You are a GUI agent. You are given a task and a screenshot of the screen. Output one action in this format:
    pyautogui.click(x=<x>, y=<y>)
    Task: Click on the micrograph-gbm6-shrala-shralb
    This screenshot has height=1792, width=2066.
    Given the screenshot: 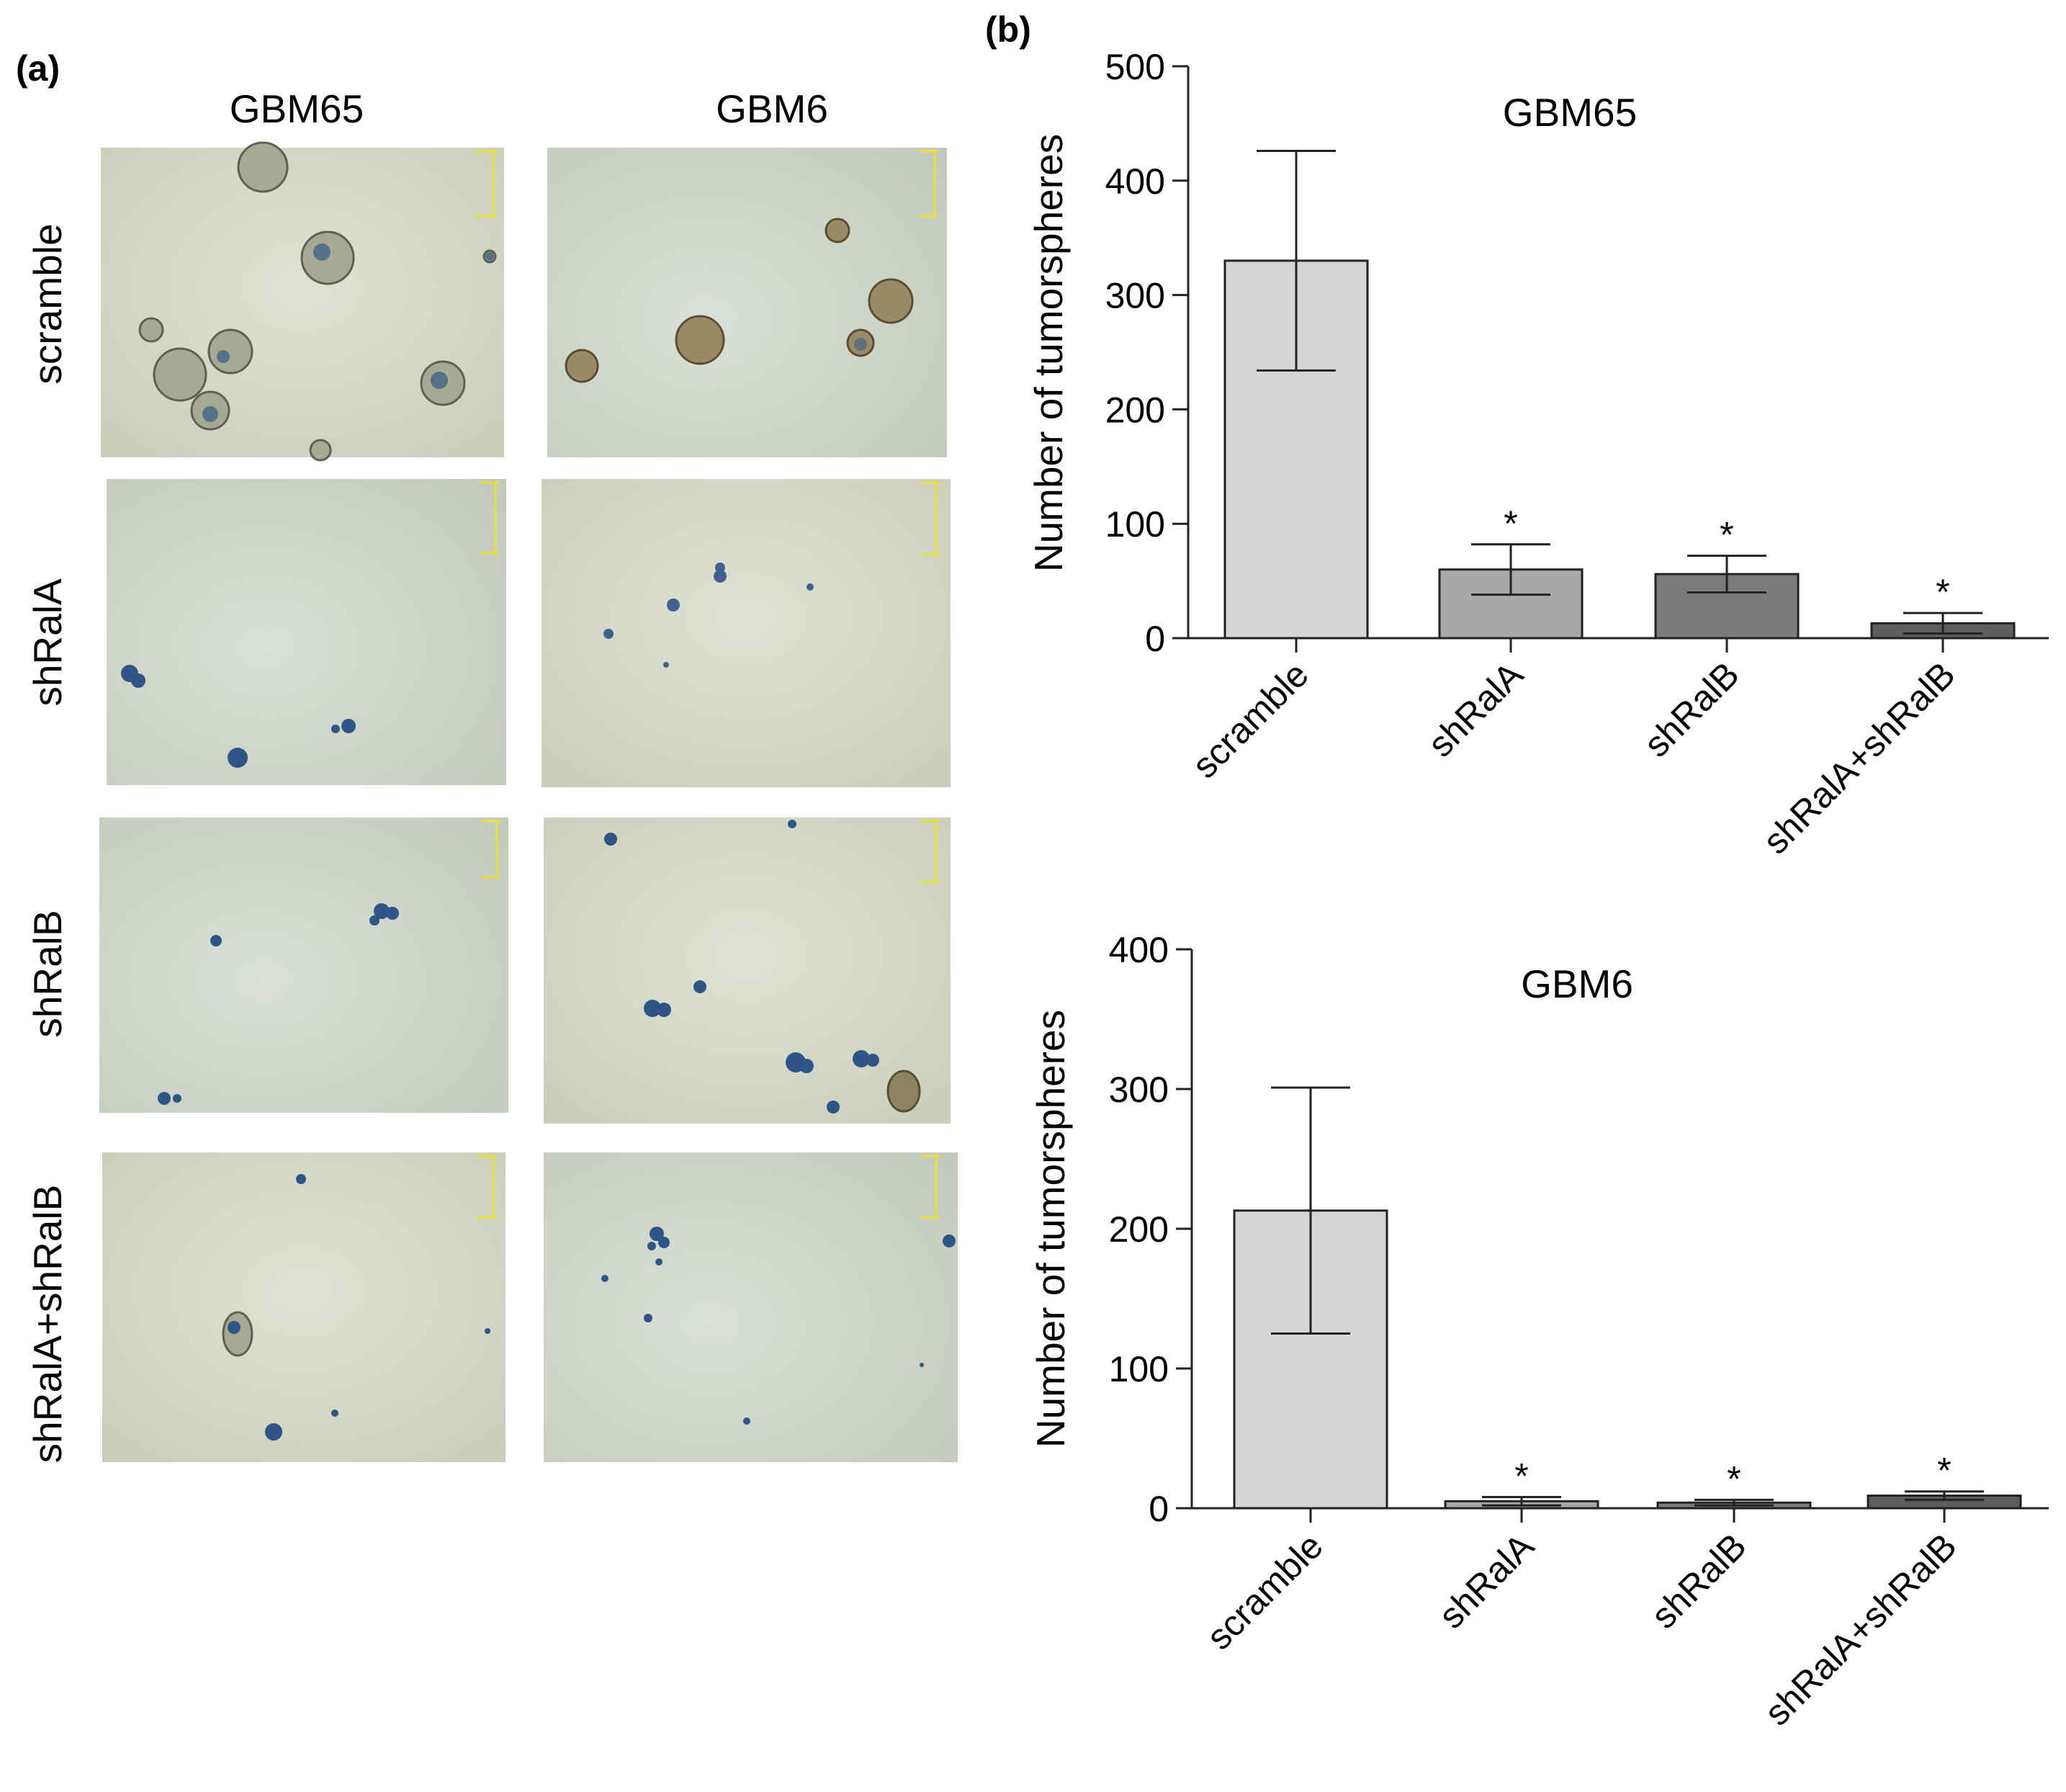 What is the action you would take?
    pyautogui.click(x=751, y=1307)
    